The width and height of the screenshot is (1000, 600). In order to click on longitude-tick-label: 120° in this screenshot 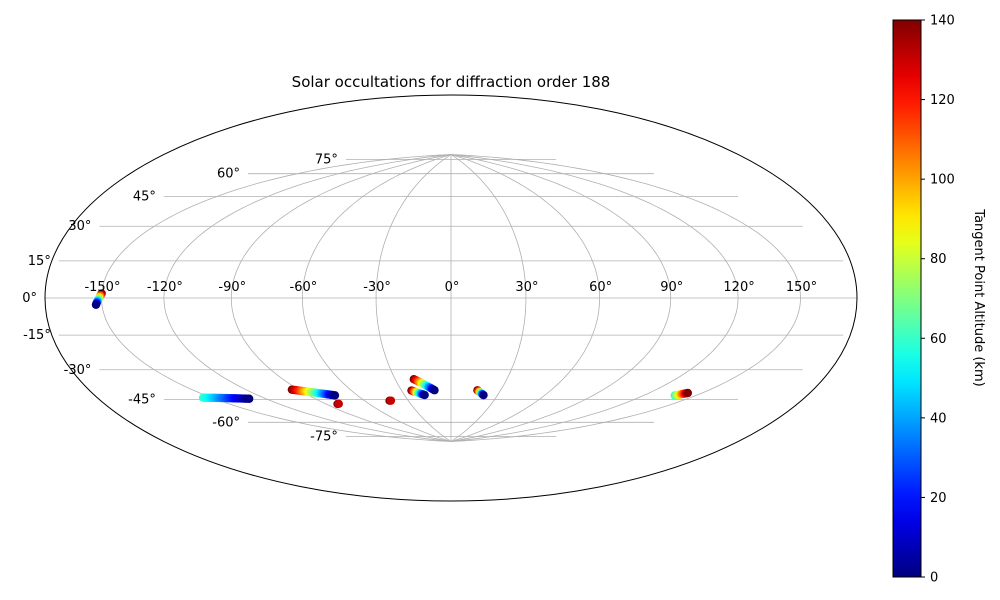, I will do `click(738, 287)`.